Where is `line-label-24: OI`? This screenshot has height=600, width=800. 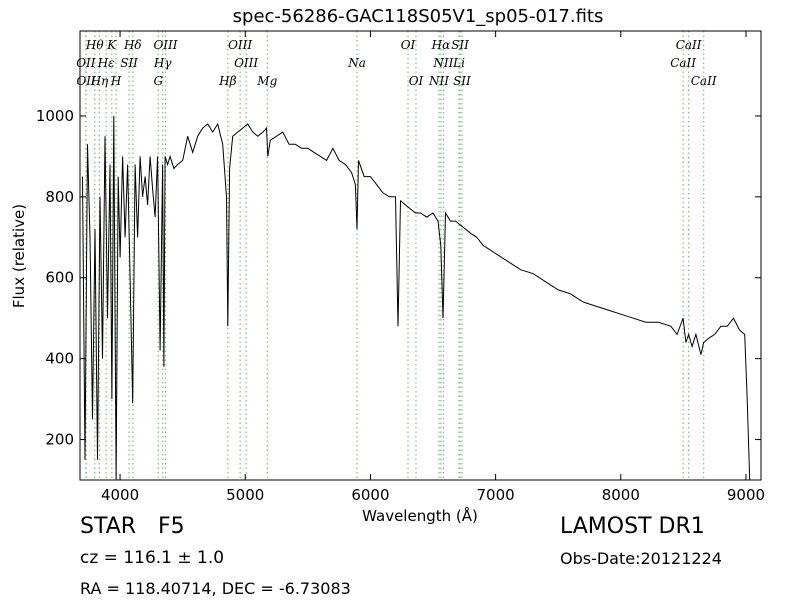 line-label-24: OI is located at coordinates (416, 81).